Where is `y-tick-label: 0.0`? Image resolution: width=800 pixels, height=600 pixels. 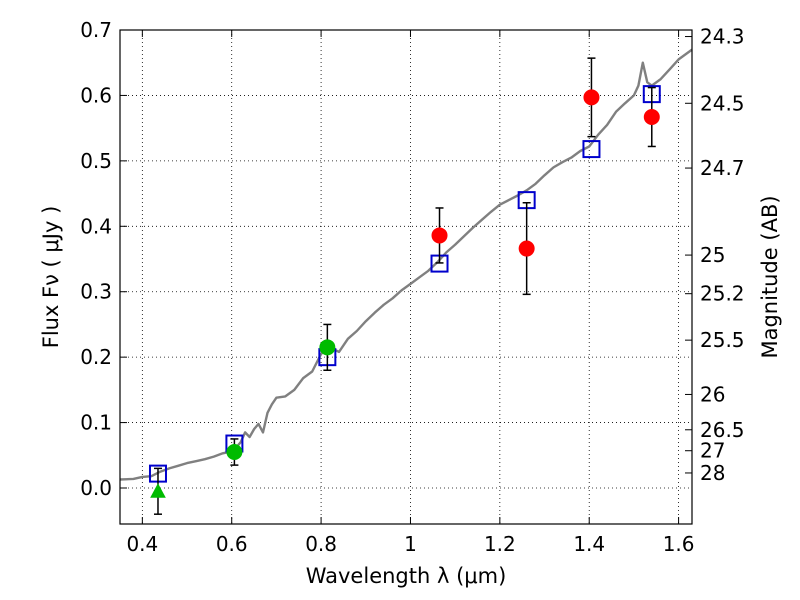 y-tick-label: 0.0 is located at coordinates (96, 488).